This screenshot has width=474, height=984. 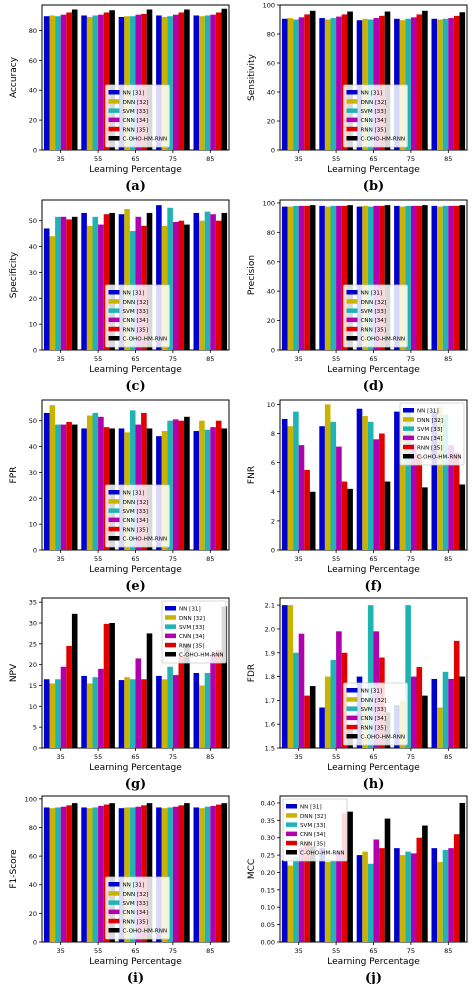 I want to click on y-tick-label: 0.35, so click(x=268, y=821).